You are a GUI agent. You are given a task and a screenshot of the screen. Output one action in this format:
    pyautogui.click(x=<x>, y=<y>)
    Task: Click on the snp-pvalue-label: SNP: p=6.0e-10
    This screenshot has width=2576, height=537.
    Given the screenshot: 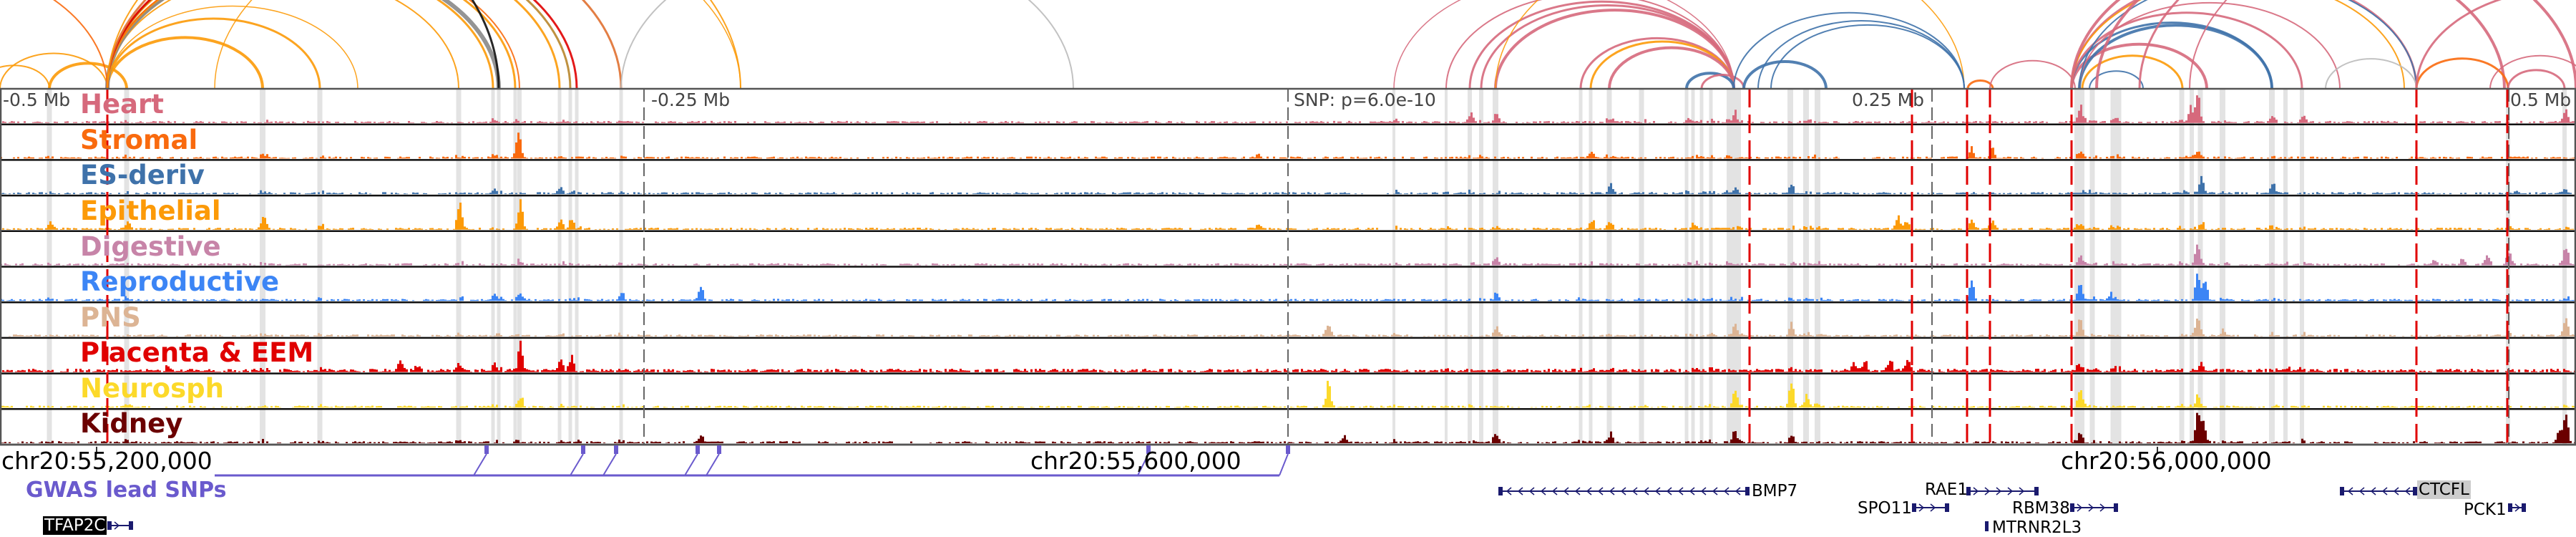 What is the action you would take?
    pyautogui.click(x=1365, y=100)
    